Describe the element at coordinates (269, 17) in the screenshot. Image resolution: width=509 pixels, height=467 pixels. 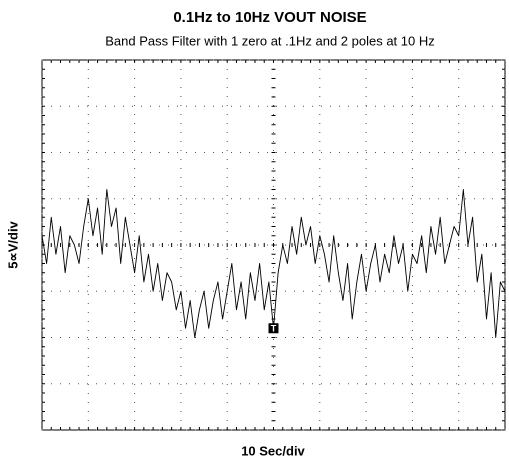
I see `chart-title: 0.1Hz to 10Hz VOUT NOISE` at that location.